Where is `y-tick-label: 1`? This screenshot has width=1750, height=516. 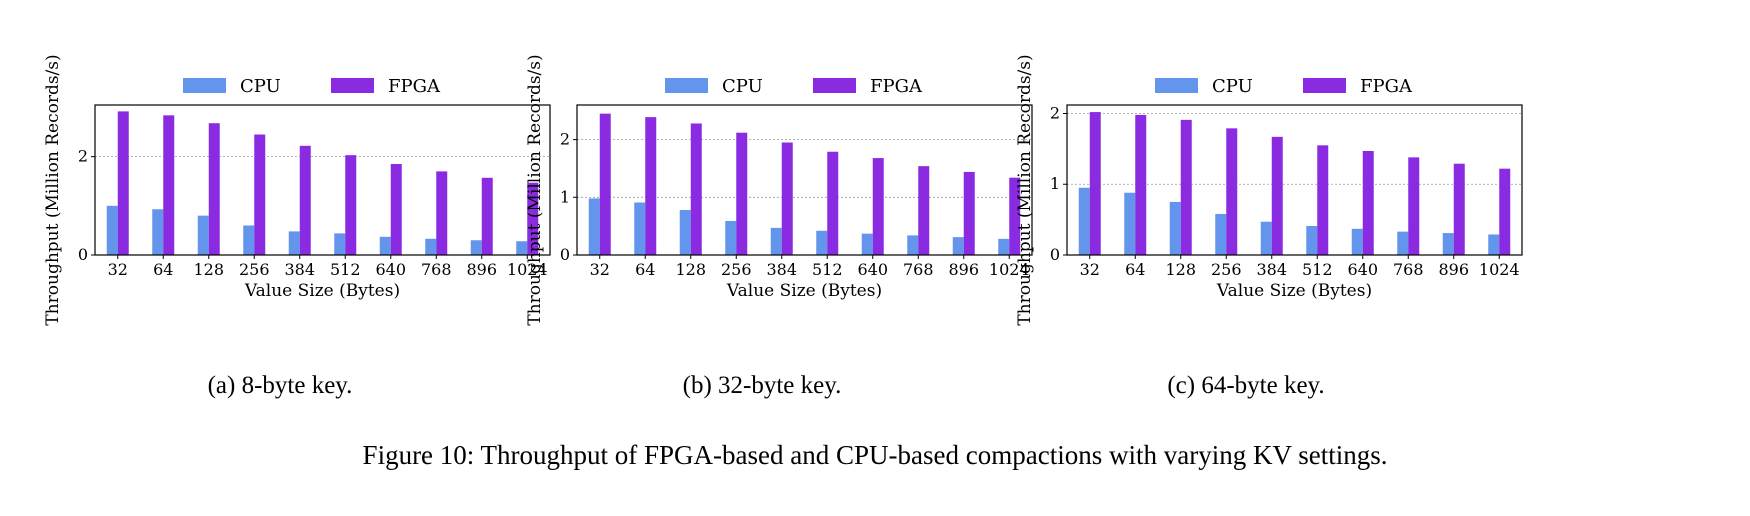
y-tick-label: 1 is located at coordinates (1055, 183).